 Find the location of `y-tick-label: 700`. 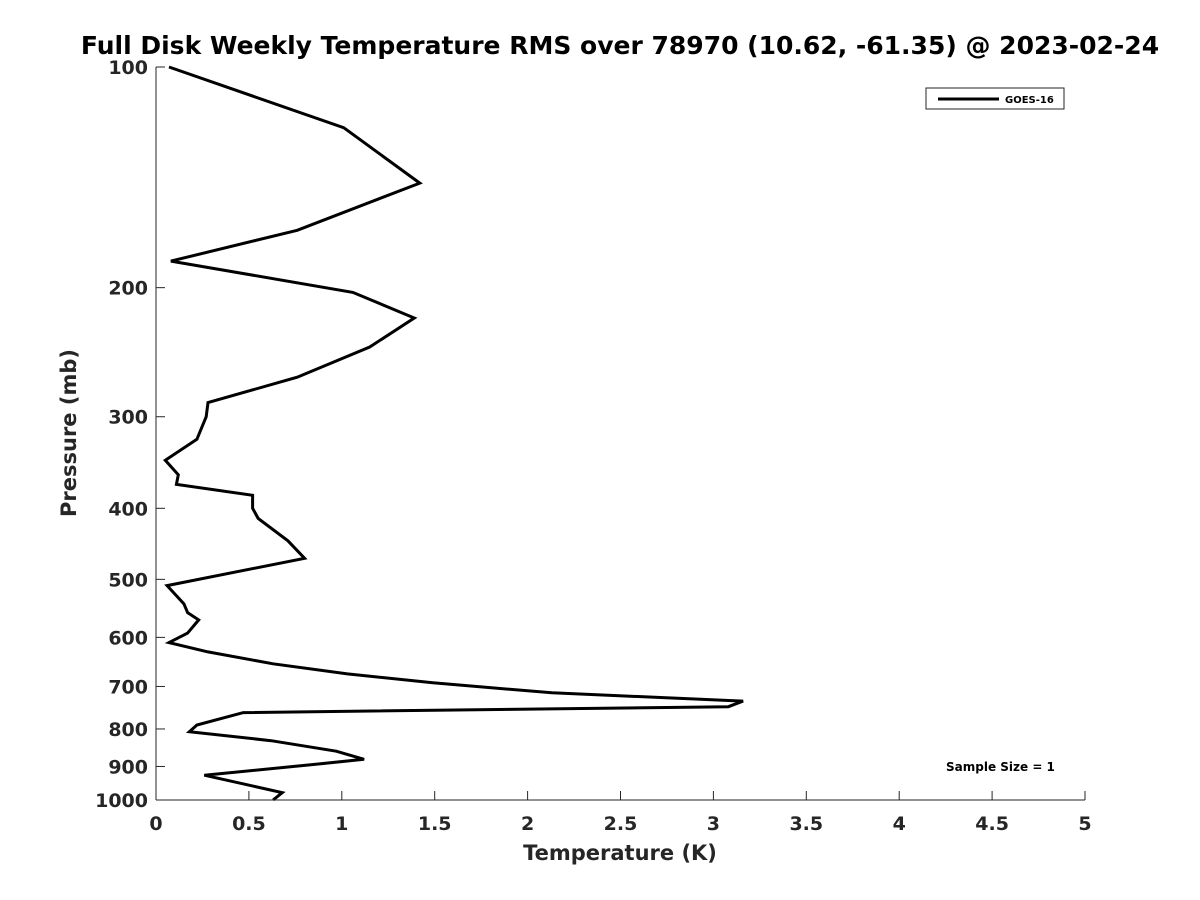

y-tick-label: 700 is located at coordinates (128, 687).